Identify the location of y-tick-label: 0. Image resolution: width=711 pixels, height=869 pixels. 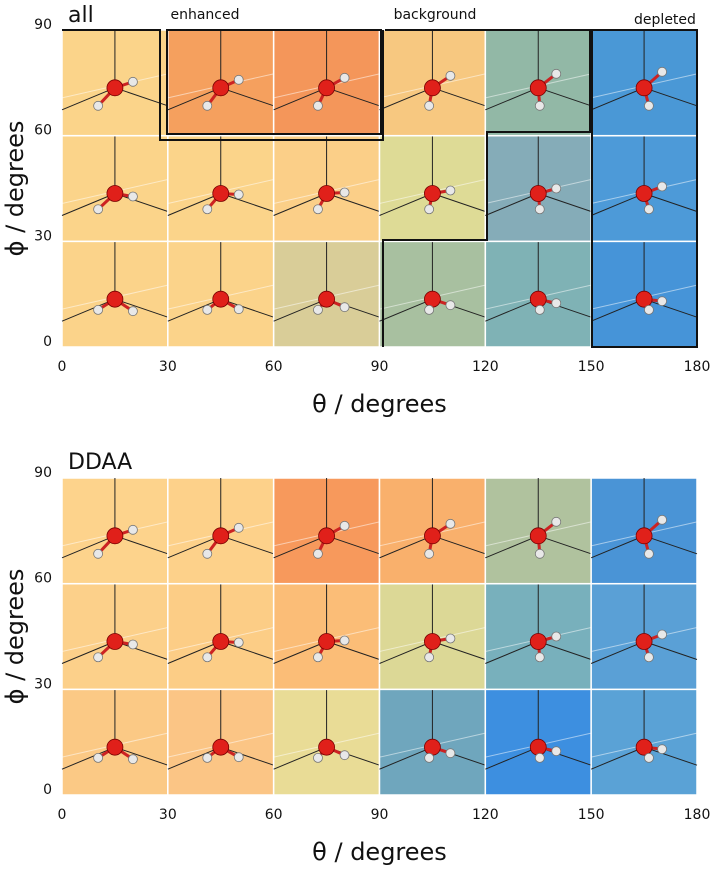
(47, 342).